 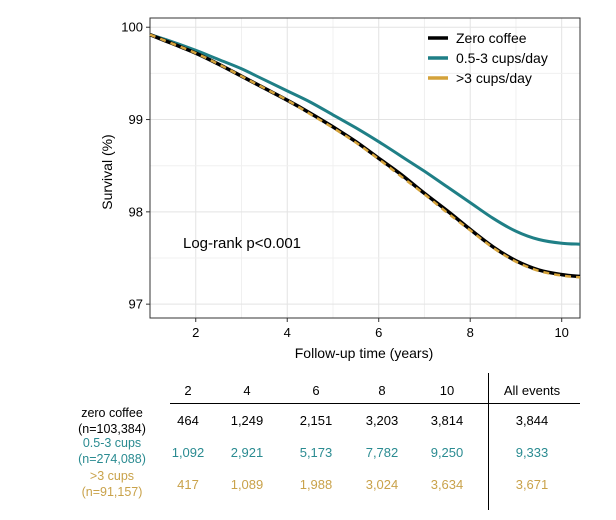 What do you see at coordinates (316, 390) in the screenshot?
I see `table-header-6: 6` at bounding box center [316, 390].